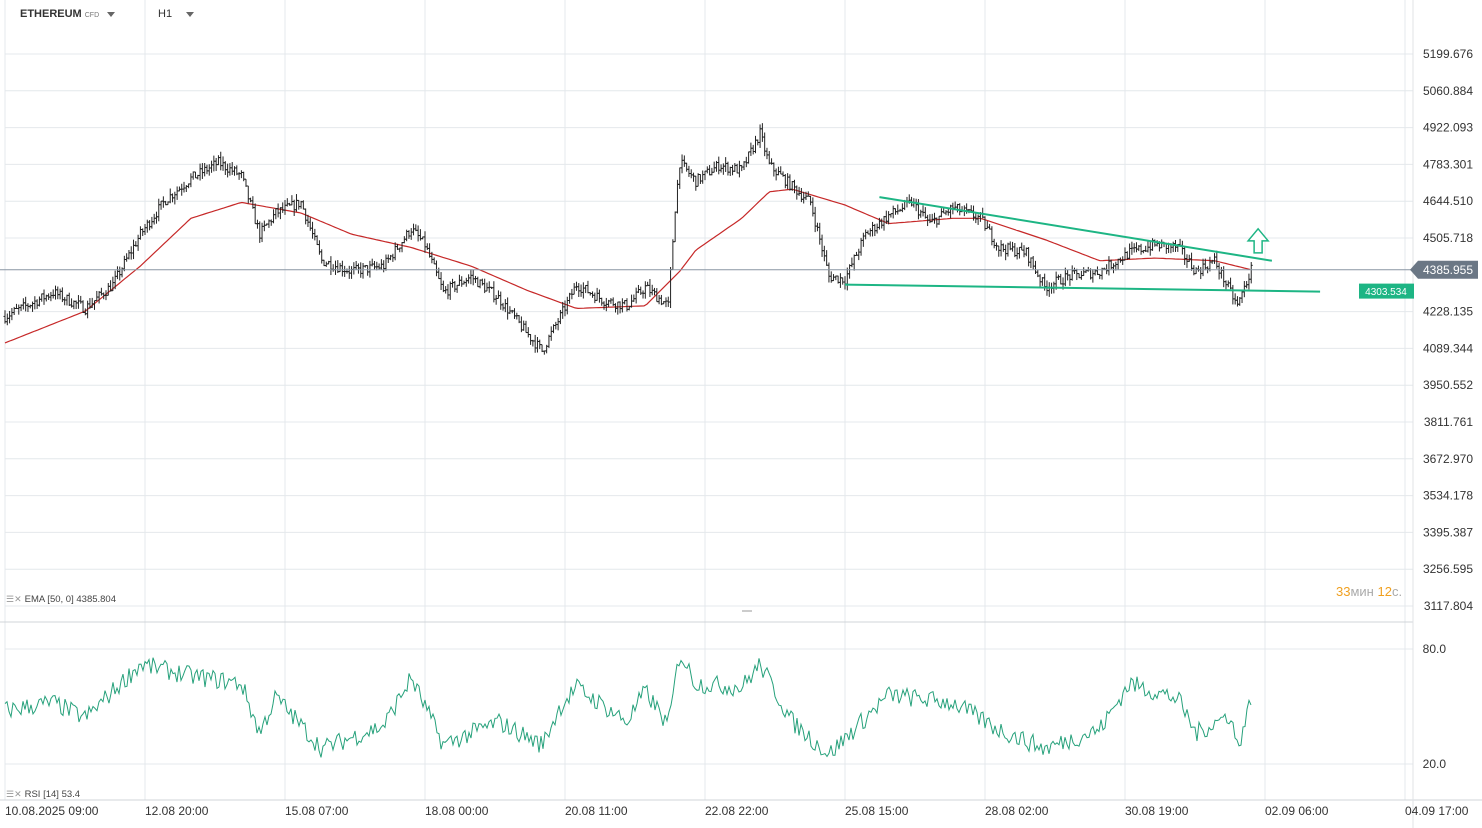  Describe the element at coordinates (877, 811) in the screenshot. I see `time-tick-label: 25.08 15:00` at that location.